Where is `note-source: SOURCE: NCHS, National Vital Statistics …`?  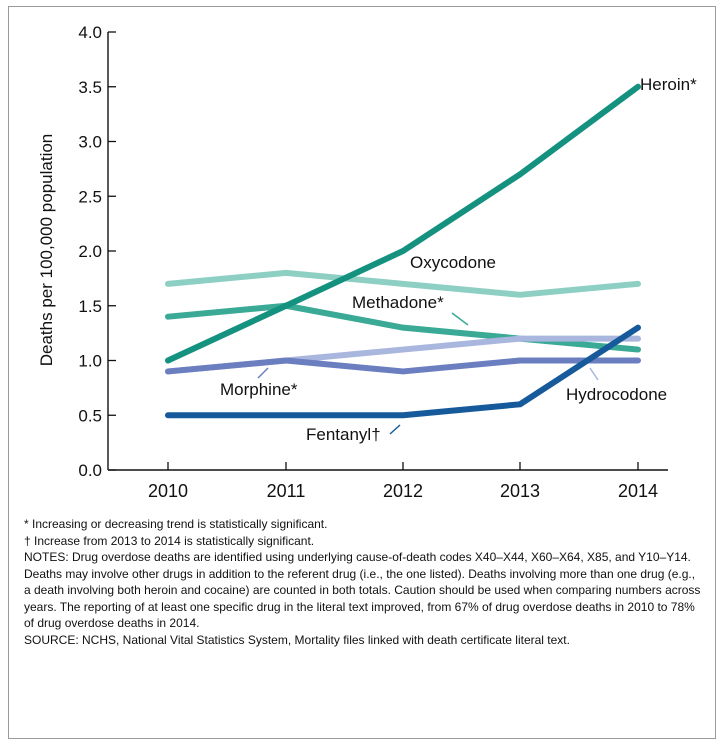
note-source: SOURCE: NCHS, National Vital Statistics … is located at coordinates (297, 639).